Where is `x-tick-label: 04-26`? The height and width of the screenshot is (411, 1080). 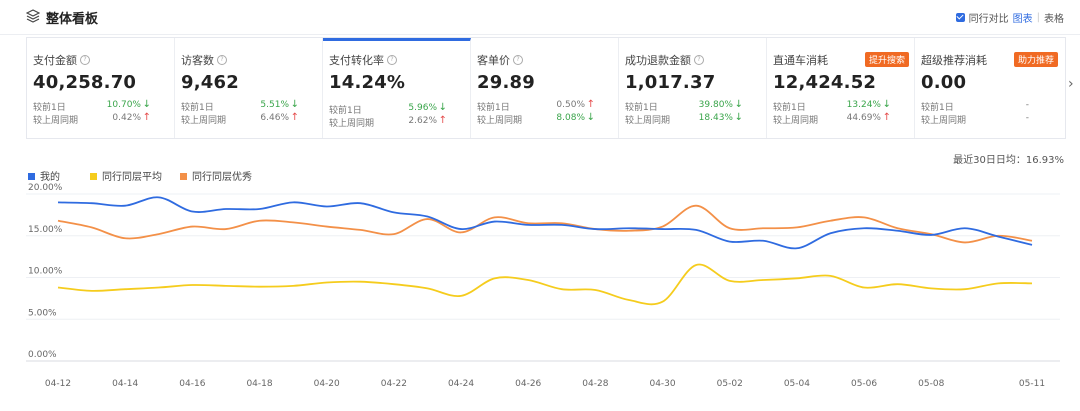
x-tick-label: 04-26 is located at coordinates (528, 384).